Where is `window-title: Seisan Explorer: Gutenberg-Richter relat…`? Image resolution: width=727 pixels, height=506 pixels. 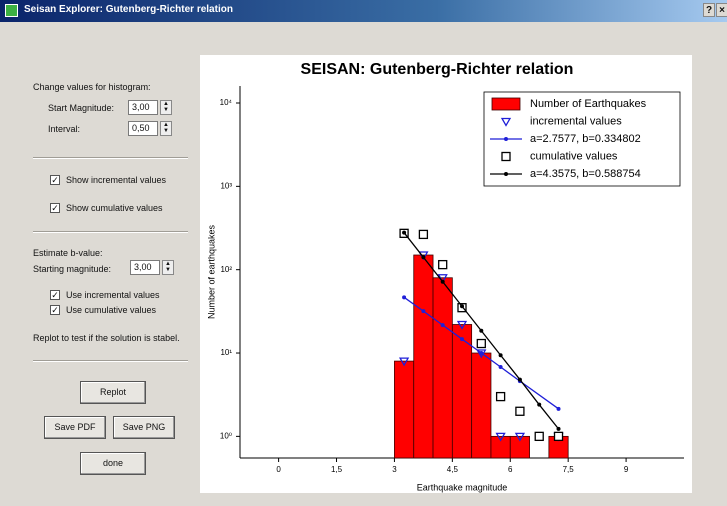 window-title: Seisan Explorer: Gutenberg-Richter relat… is located at coordinates (128, 9).